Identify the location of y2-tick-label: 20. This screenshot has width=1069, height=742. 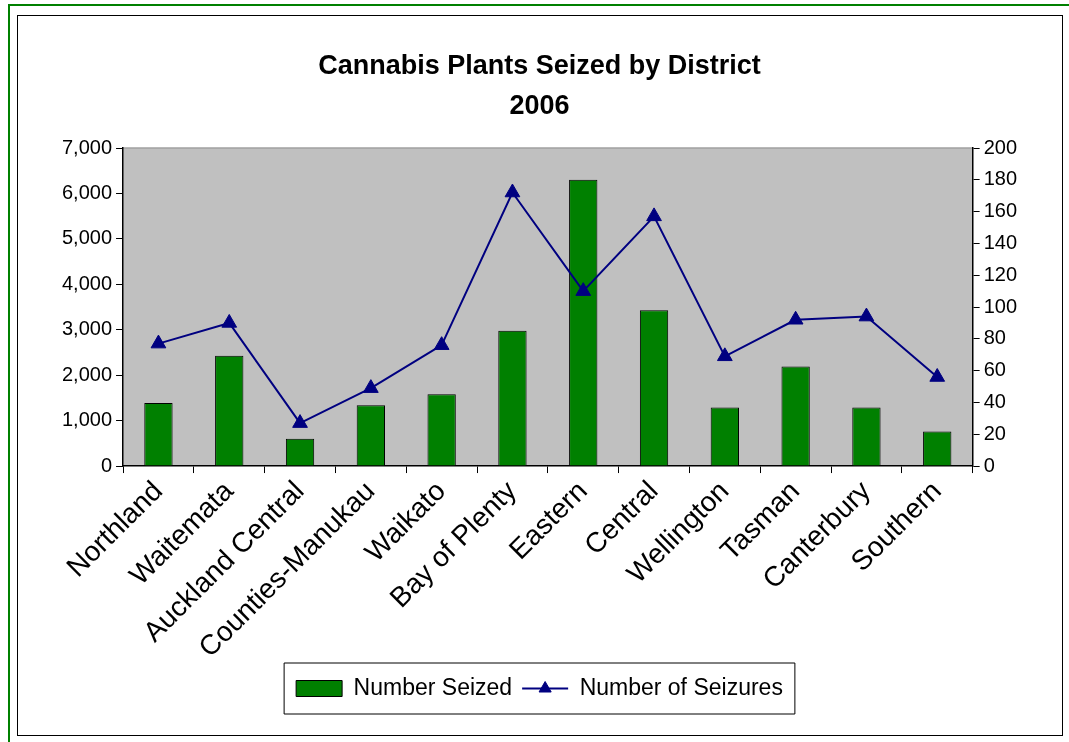
(994, 432).